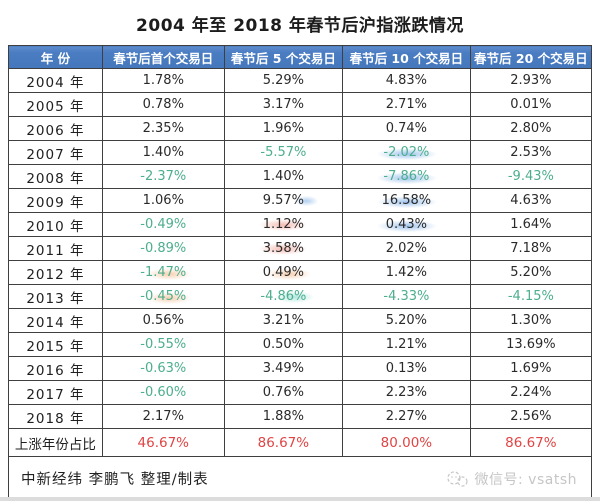  Describe the element at coordinates (406, 296) in the screenshot. I see `value-cell: -4.33%` at that location.